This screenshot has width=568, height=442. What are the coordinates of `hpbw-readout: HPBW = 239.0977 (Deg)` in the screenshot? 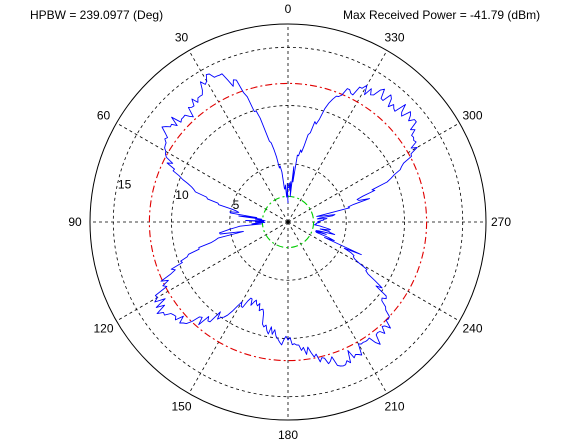 It's located at (97, 15).